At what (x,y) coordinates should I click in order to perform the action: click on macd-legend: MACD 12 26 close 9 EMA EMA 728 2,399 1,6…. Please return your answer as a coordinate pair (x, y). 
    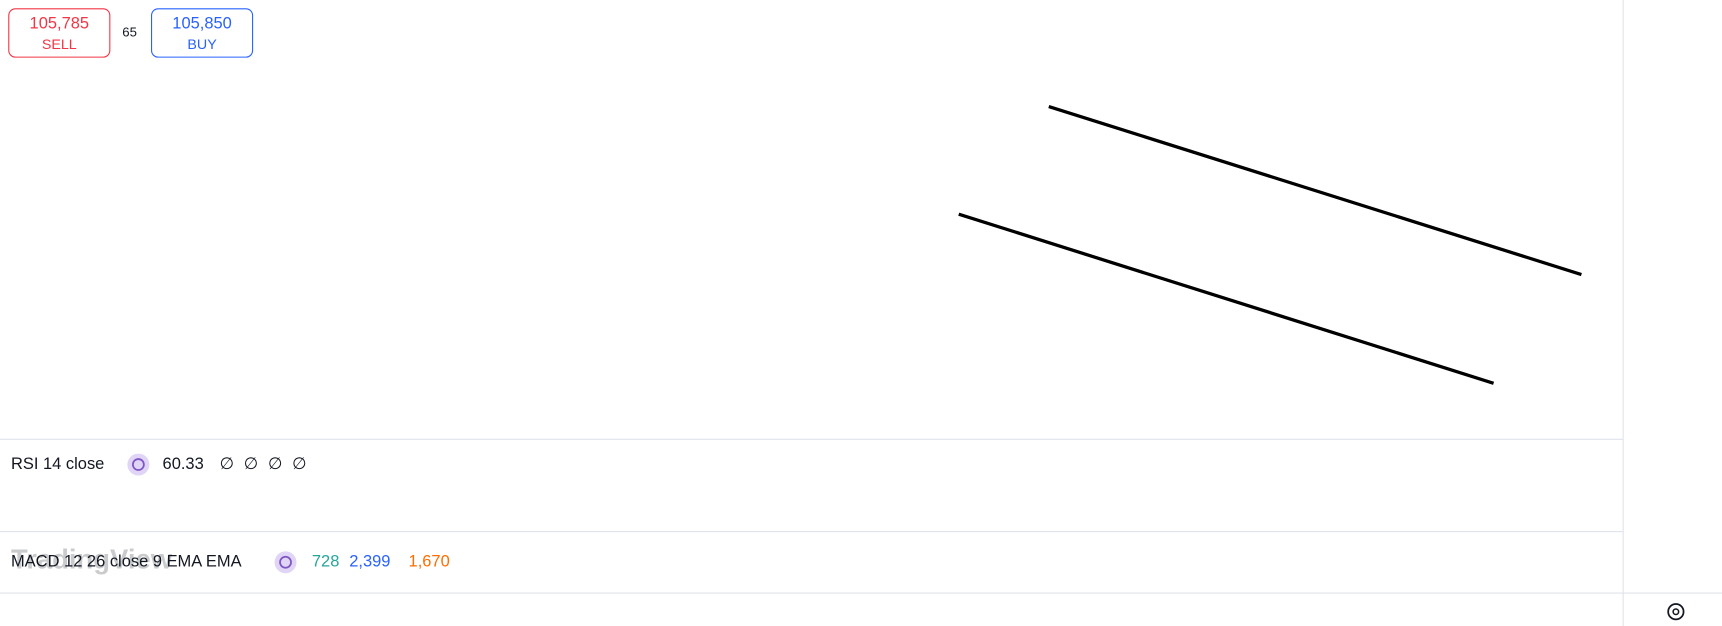
    Looking at the image, I should click on (230, 562).